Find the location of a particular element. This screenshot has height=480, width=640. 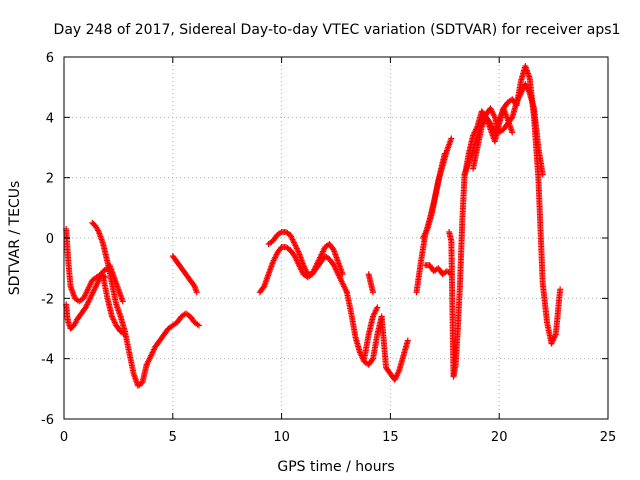

x-axis-label: GPS time / hours is located at coordinates (335, 467).